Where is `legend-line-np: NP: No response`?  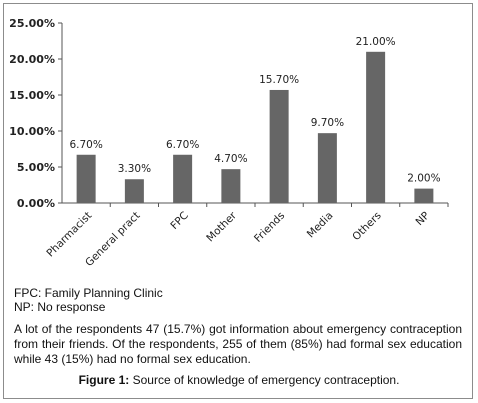
legend-line-np: NP: No response is located at coordinates (60, 307).